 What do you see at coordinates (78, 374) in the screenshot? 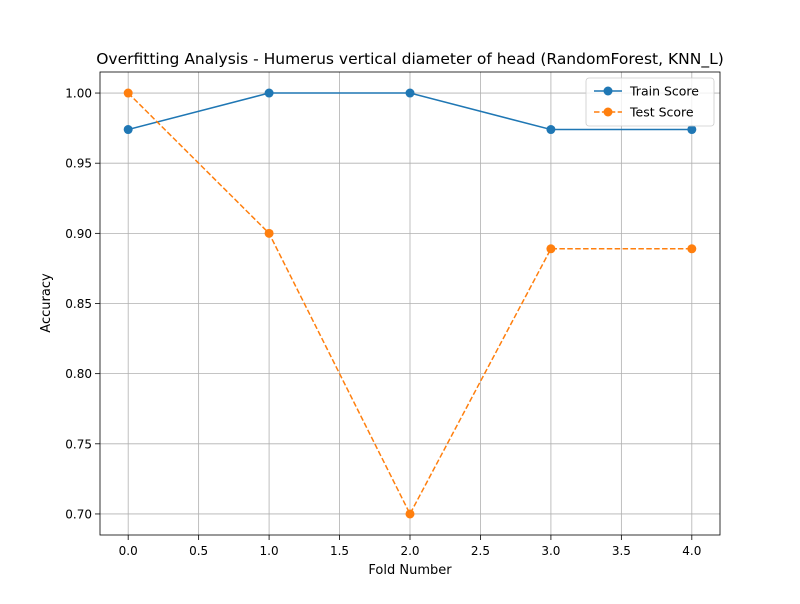
I see `y-tick-label: 0.80` at bounding box center [78, 374].